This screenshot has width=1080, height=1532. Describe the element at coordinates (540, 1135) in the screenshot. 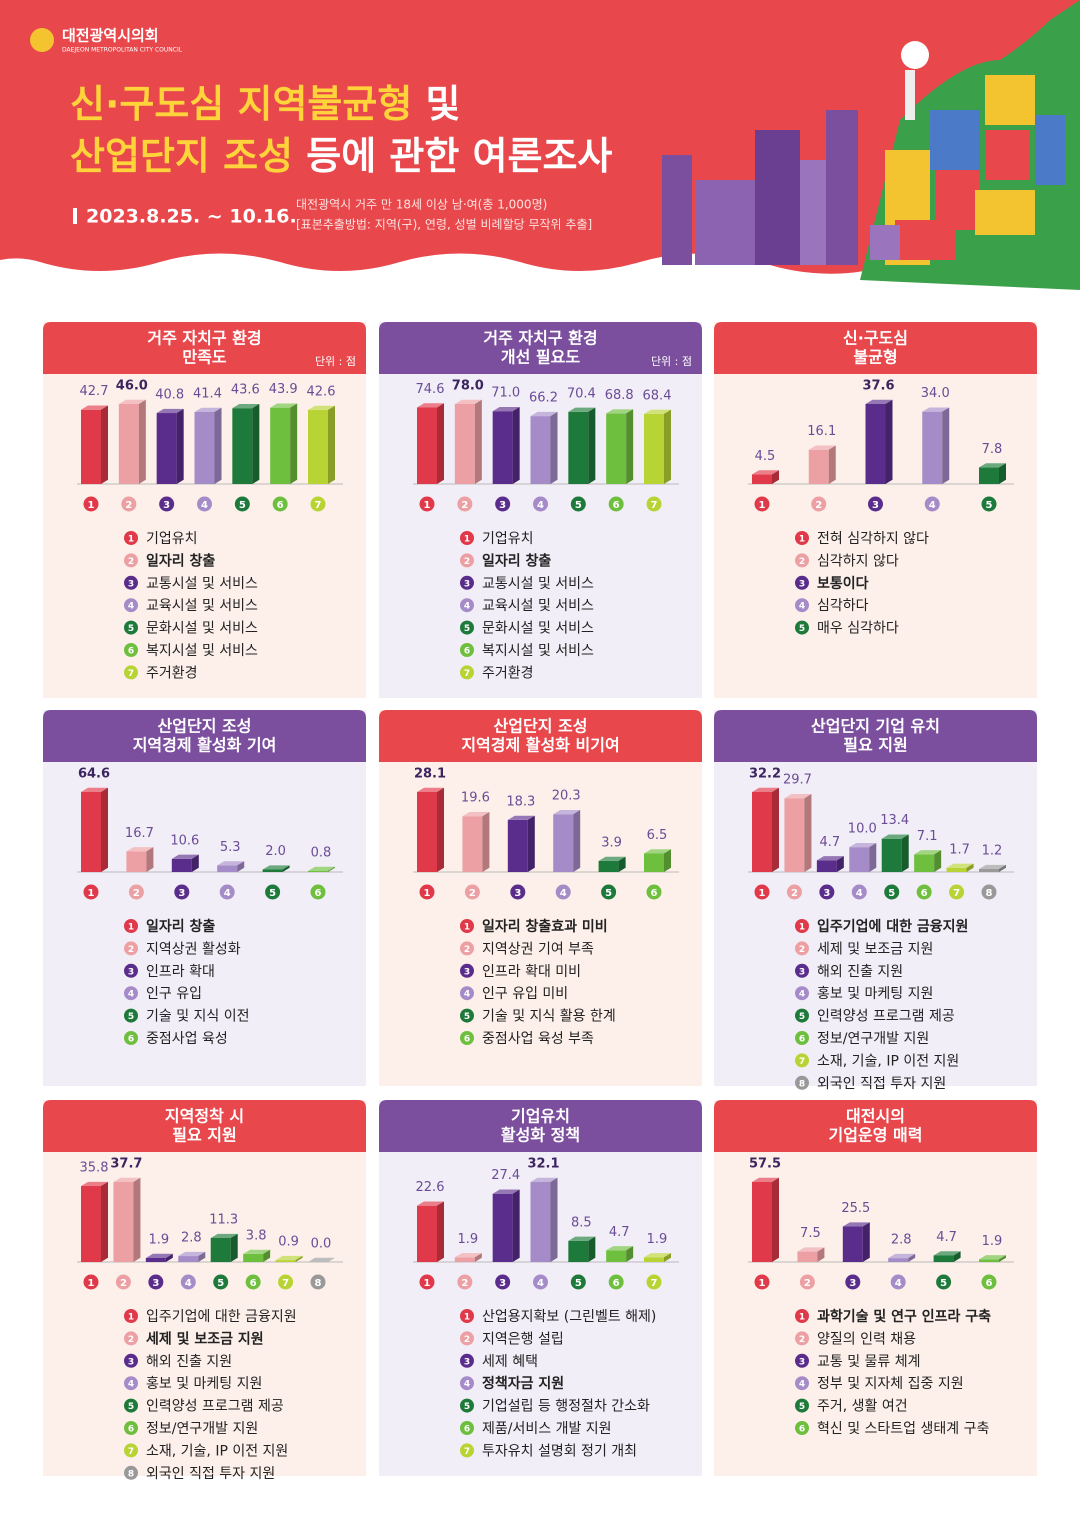

I see `panel-title: 활성화 정책` at that location.